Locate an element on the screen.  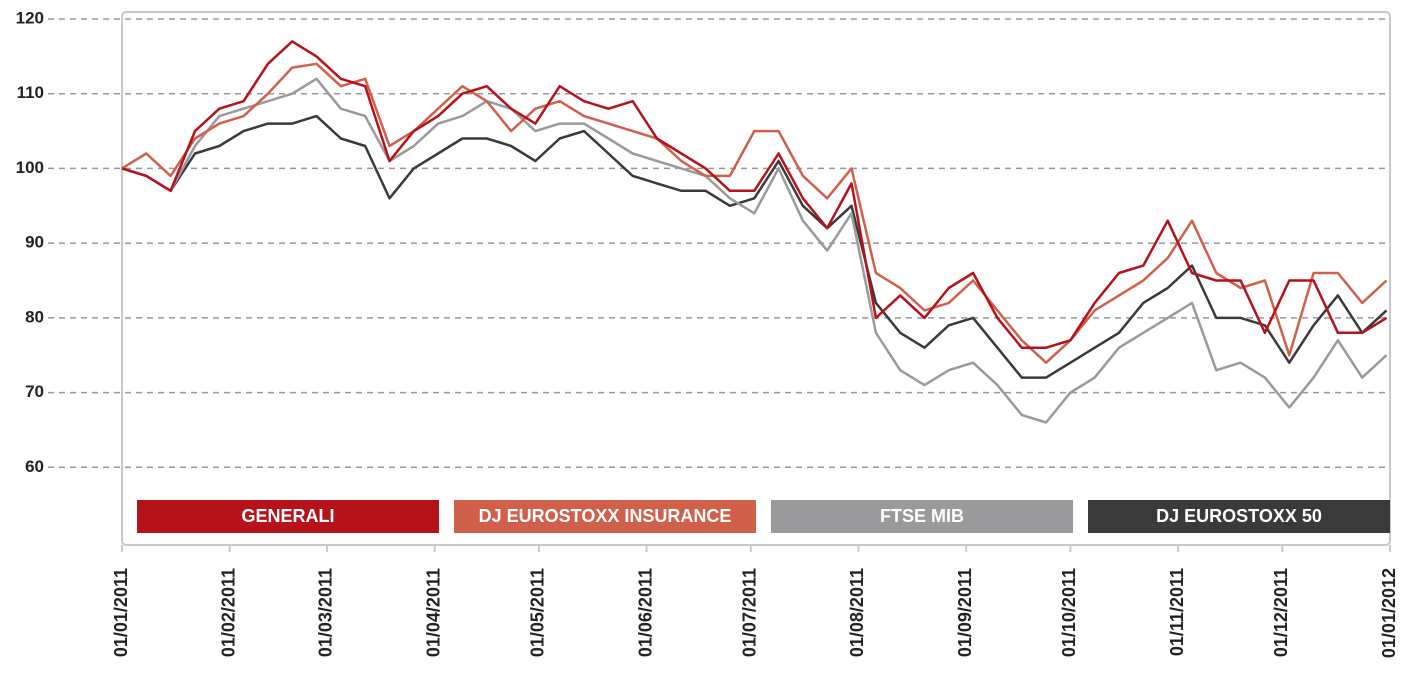
y-tick-label: 100 is located at coordinates (30, 167).